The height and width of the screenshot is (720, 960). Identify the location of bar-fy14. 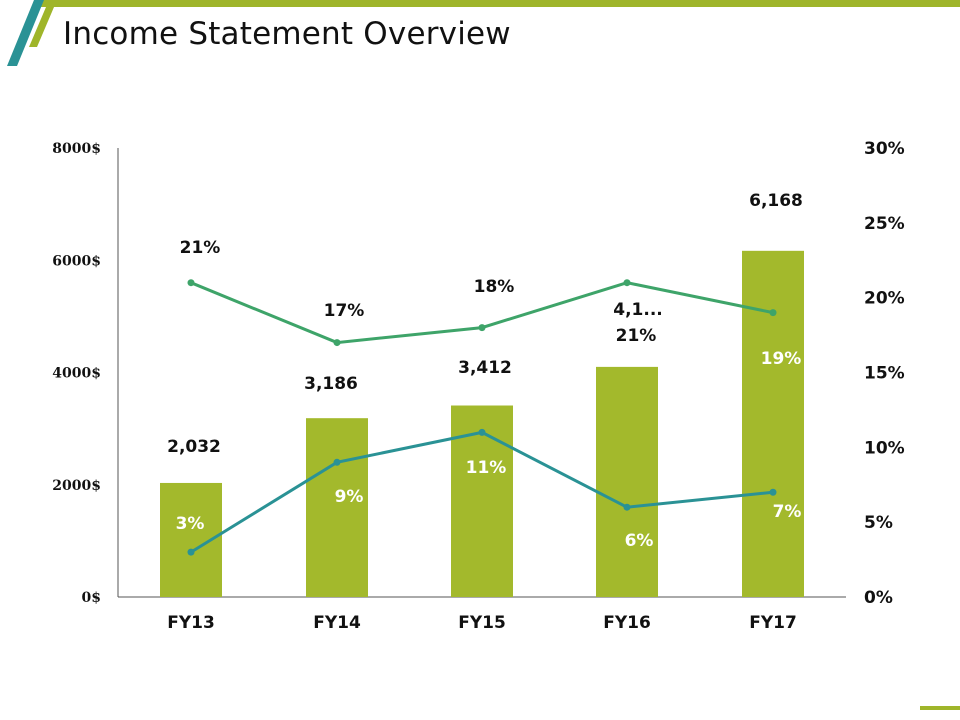
(337, 507).